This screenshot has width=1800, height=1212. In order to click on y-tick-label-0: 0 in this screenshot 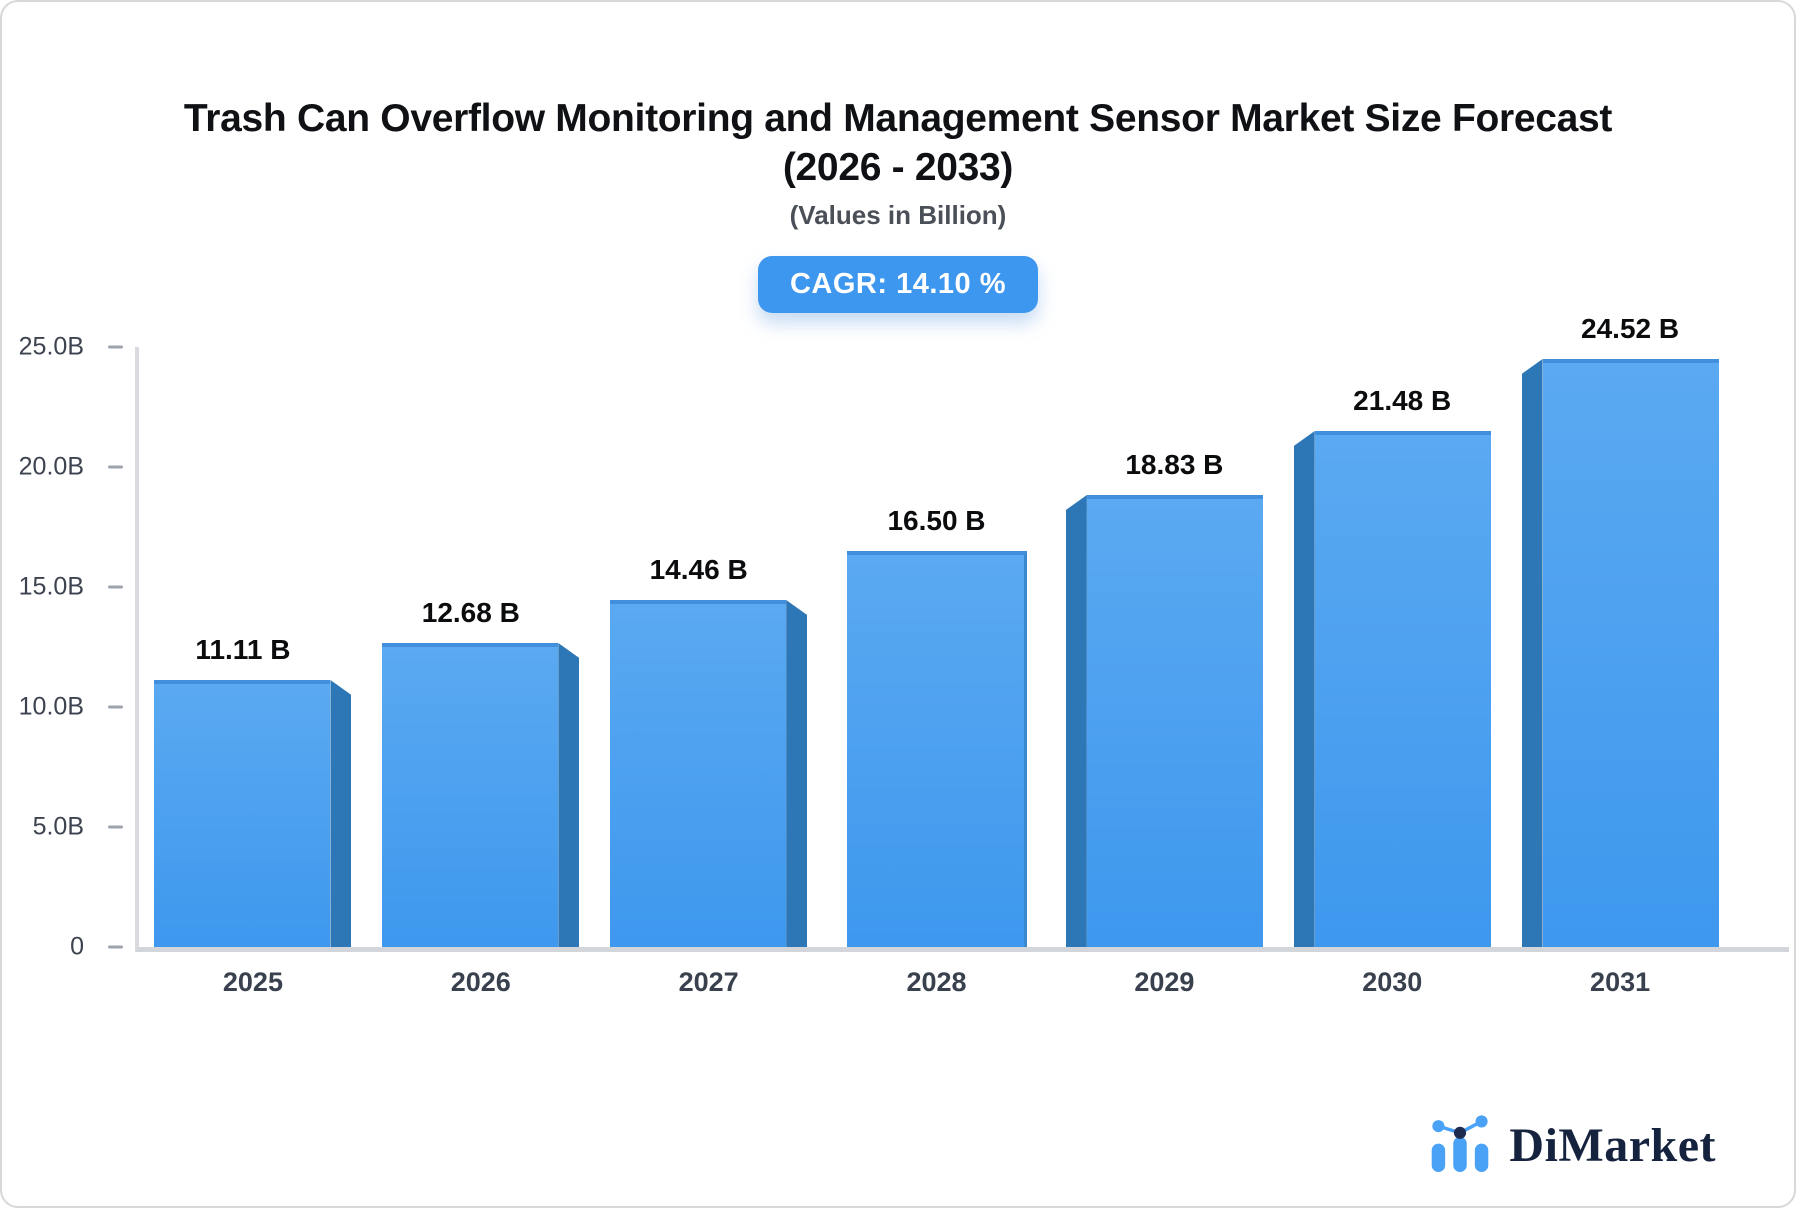, I will do `click(77, 946)`.